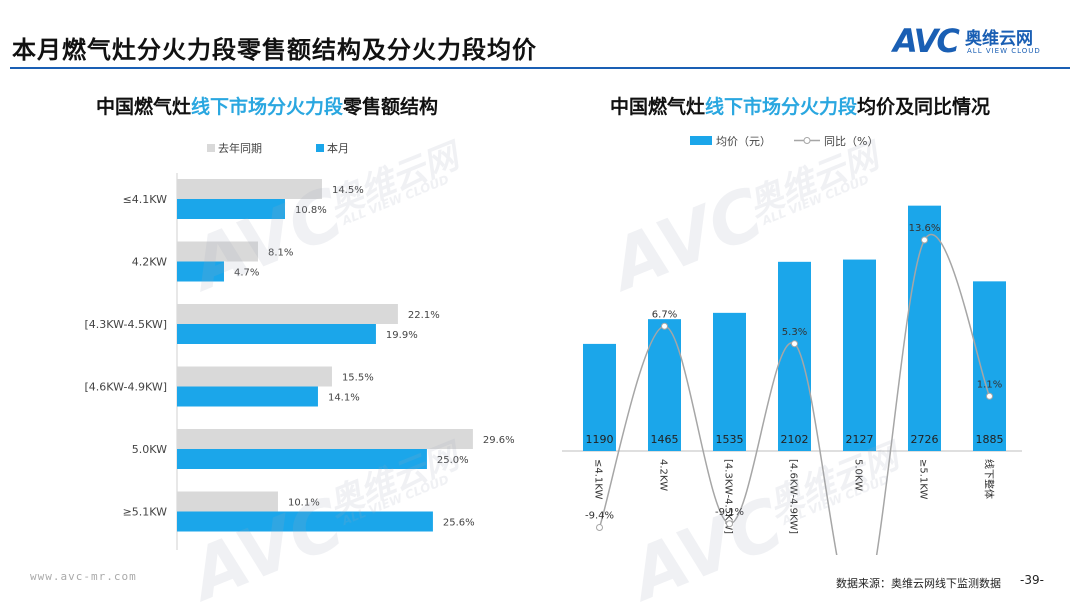 The width and height of the screenshot is (1080, 616). Describe the element at coordinates (926, 41) in the screenshot. I see `logo-mark: AVC` at that location.